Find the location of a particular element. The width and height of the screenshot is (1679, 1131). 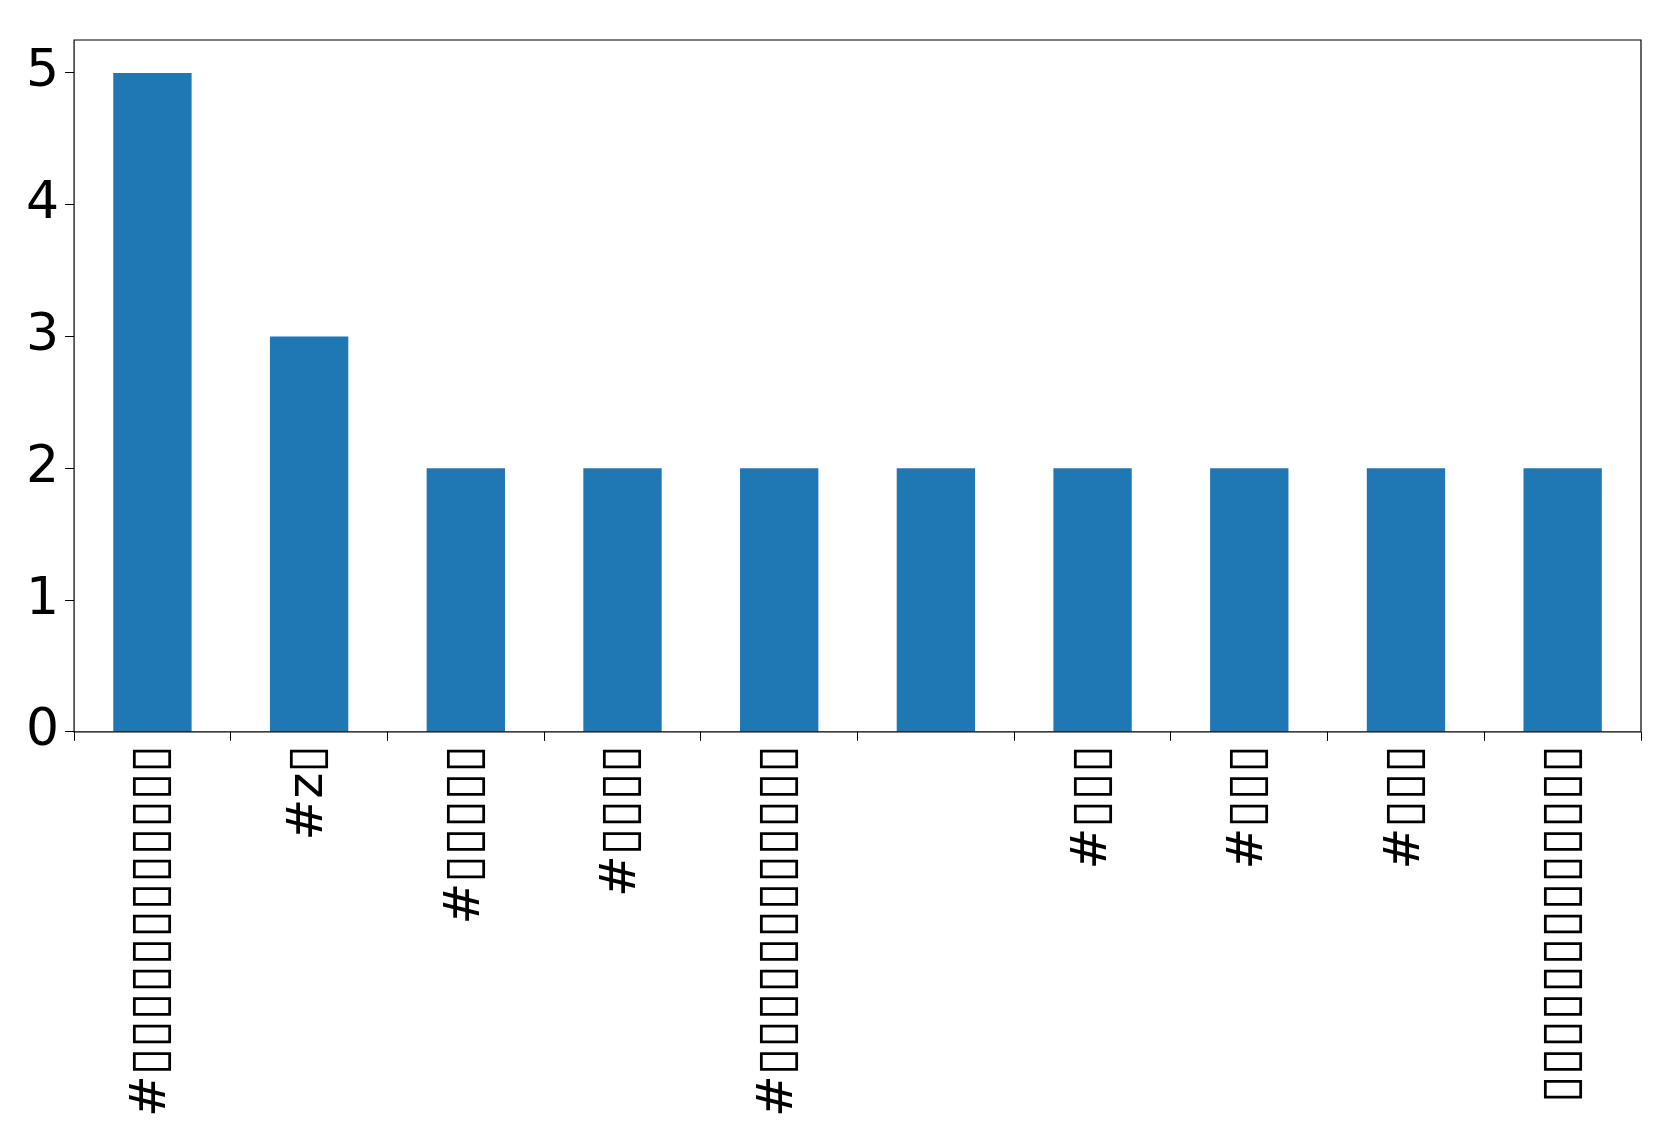

x-tick-label: #▯▯▯▯ is located at coordinates (618, 820).